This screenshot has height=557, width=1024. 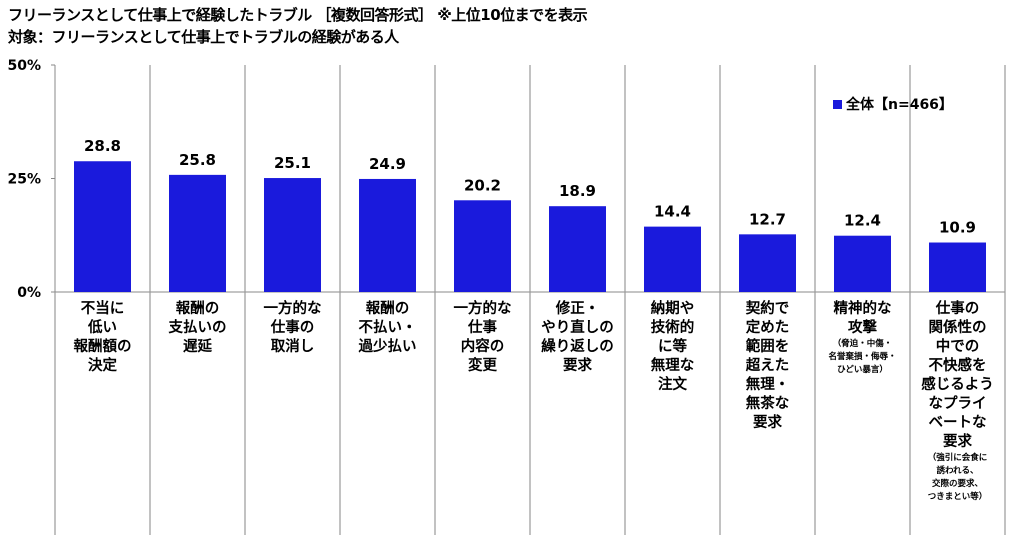 What do you see at coordinates (387, 328) in the screenshot?
I see `category-label: 報酬の 不払い・ 過少払い` at bounding box center [387, 328].